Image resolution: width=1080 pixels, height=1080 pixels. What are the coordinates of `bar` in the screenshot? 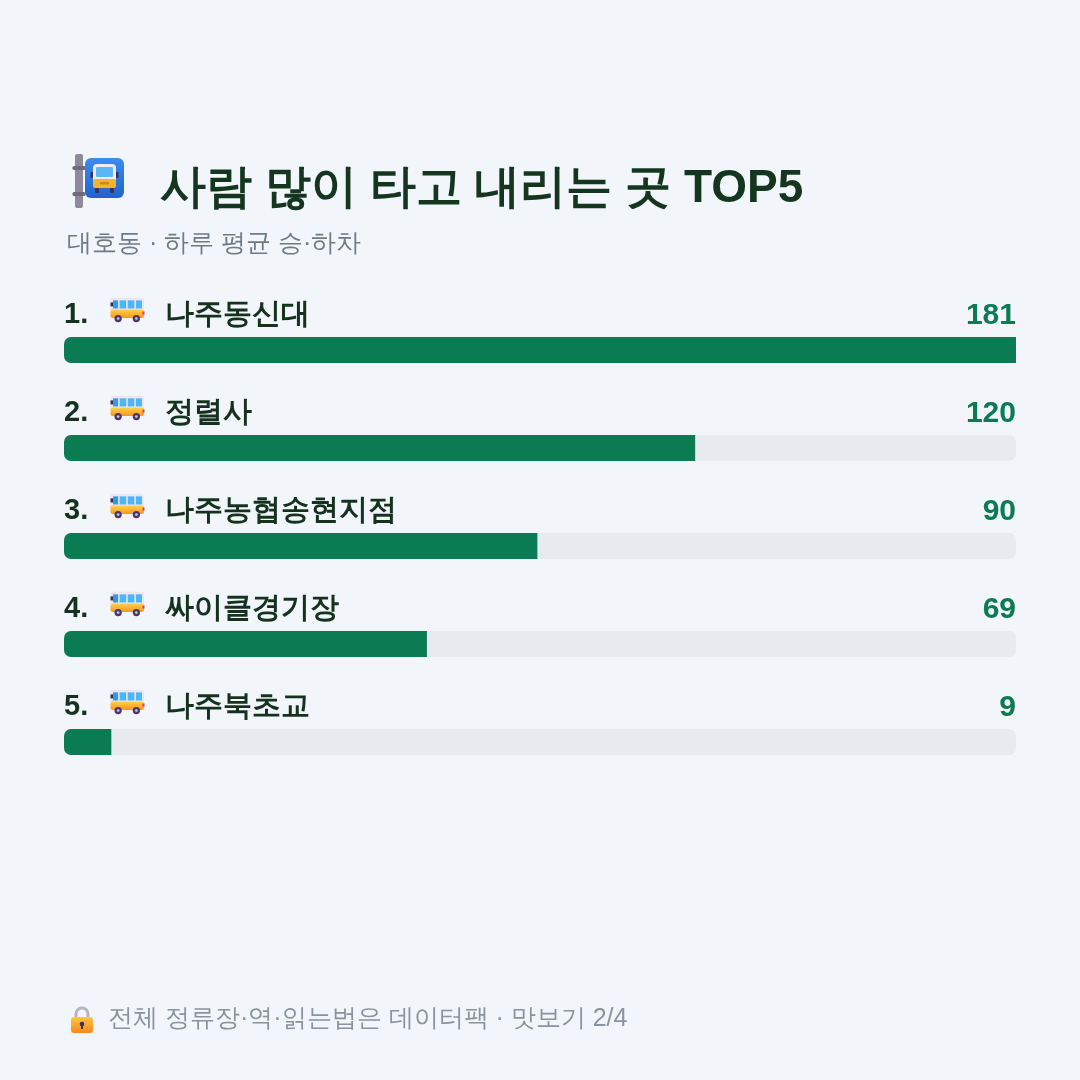 It's located at (88, 742).